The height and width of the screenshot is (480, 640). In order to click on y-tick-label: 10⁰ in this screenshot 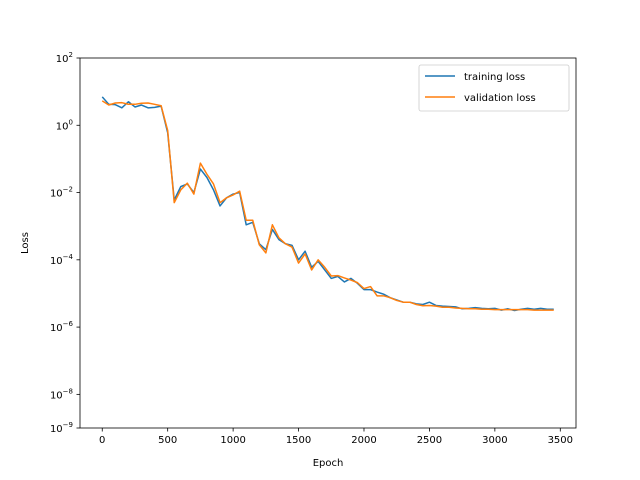, I will do `click(64, 125)`.